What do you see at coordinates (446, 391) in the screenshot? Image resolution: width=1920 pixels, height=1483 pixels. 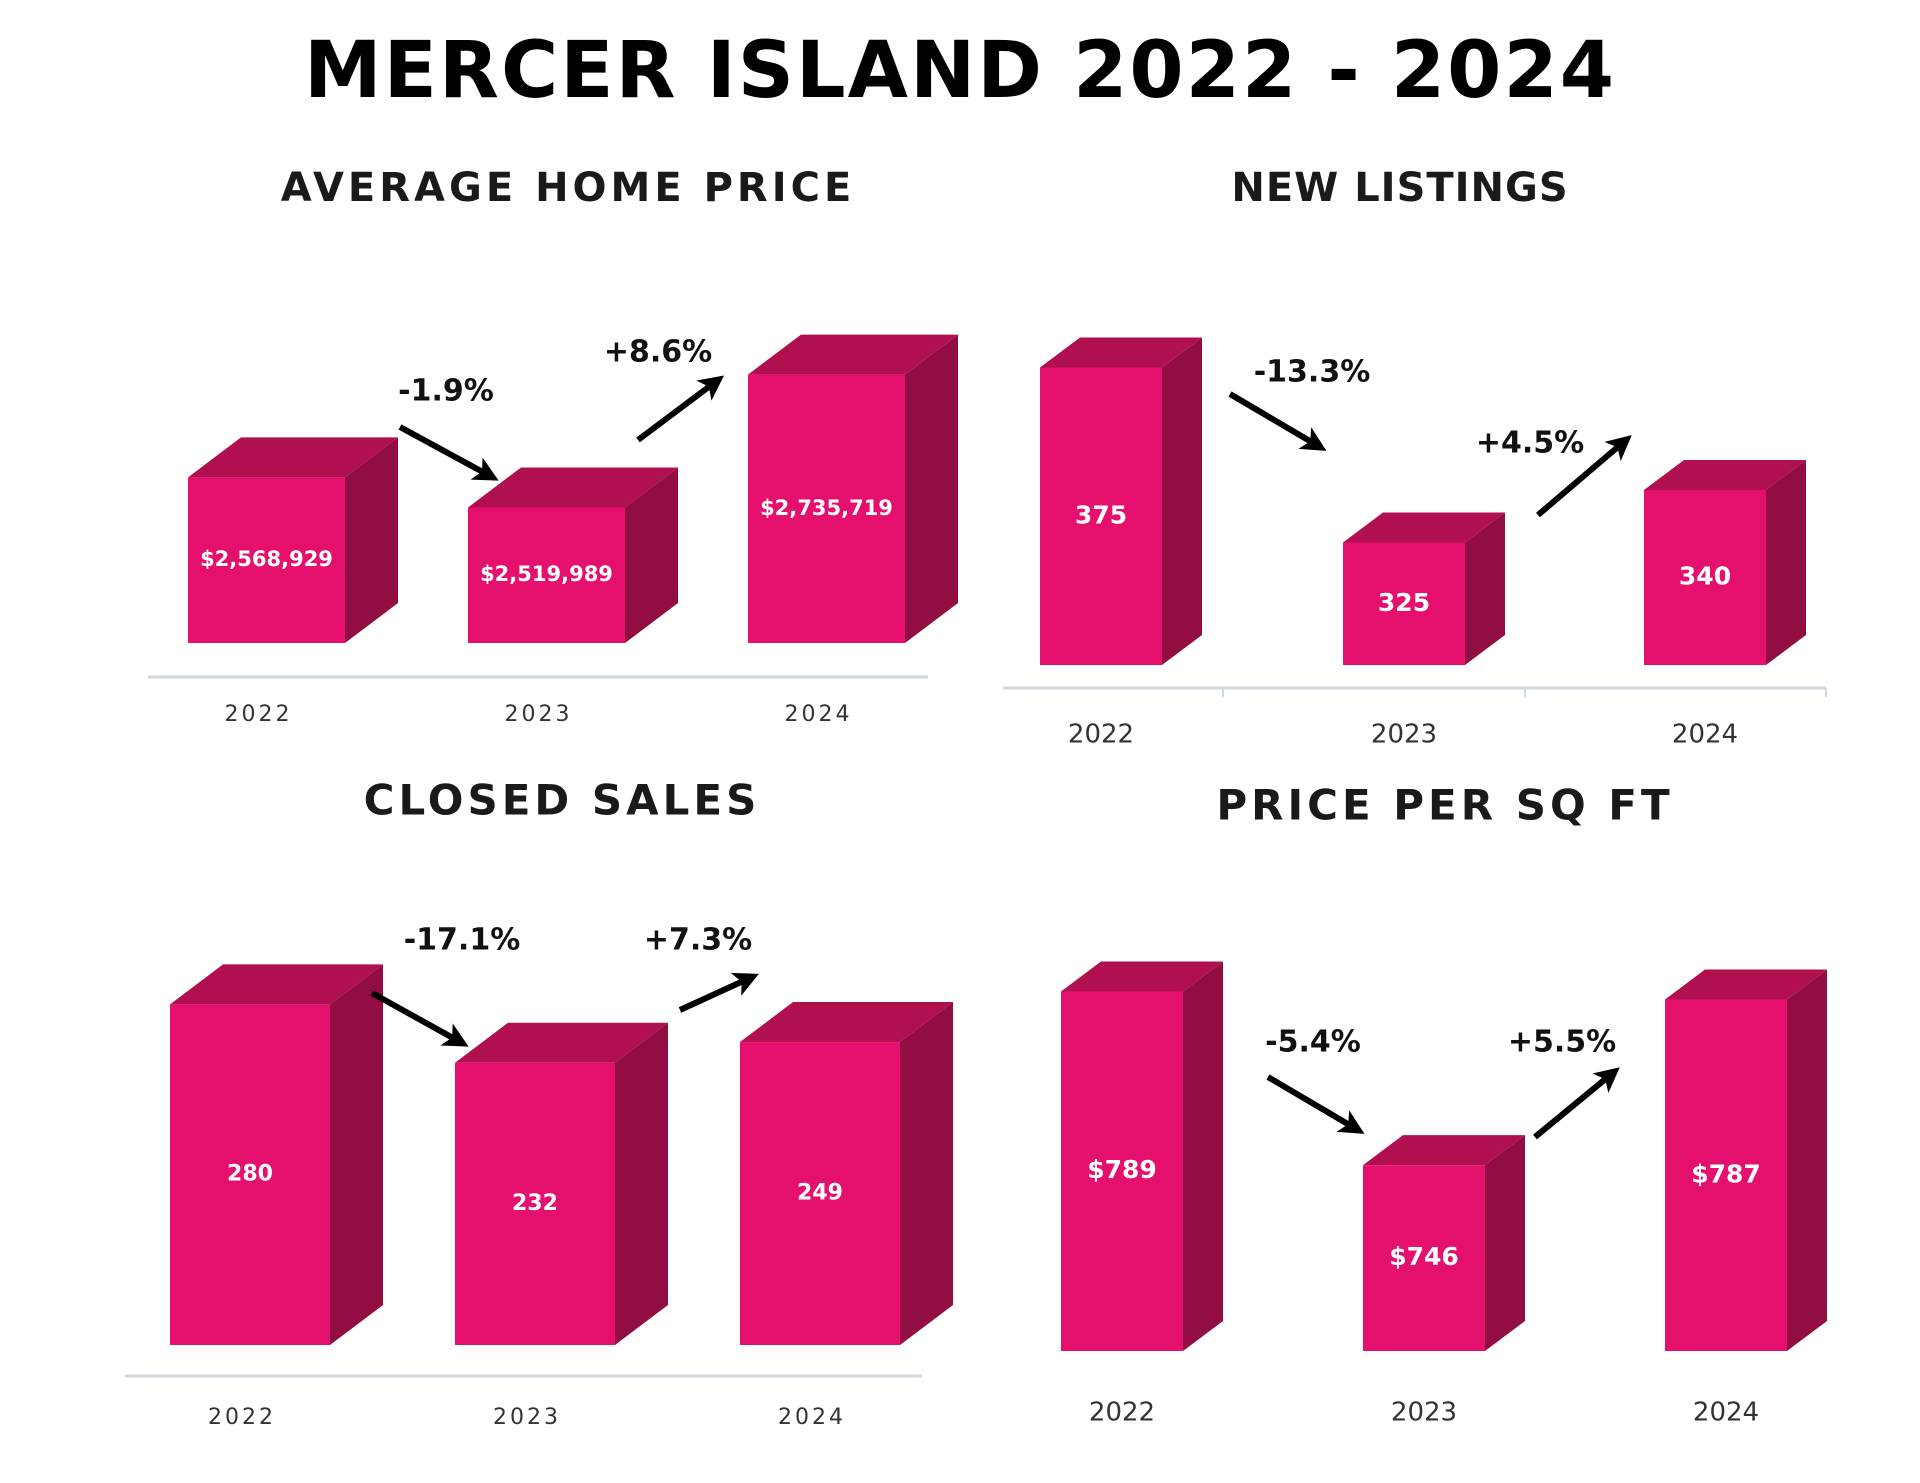 I see `change-percent-label: -1.9%` at bounding box center [446, 391].